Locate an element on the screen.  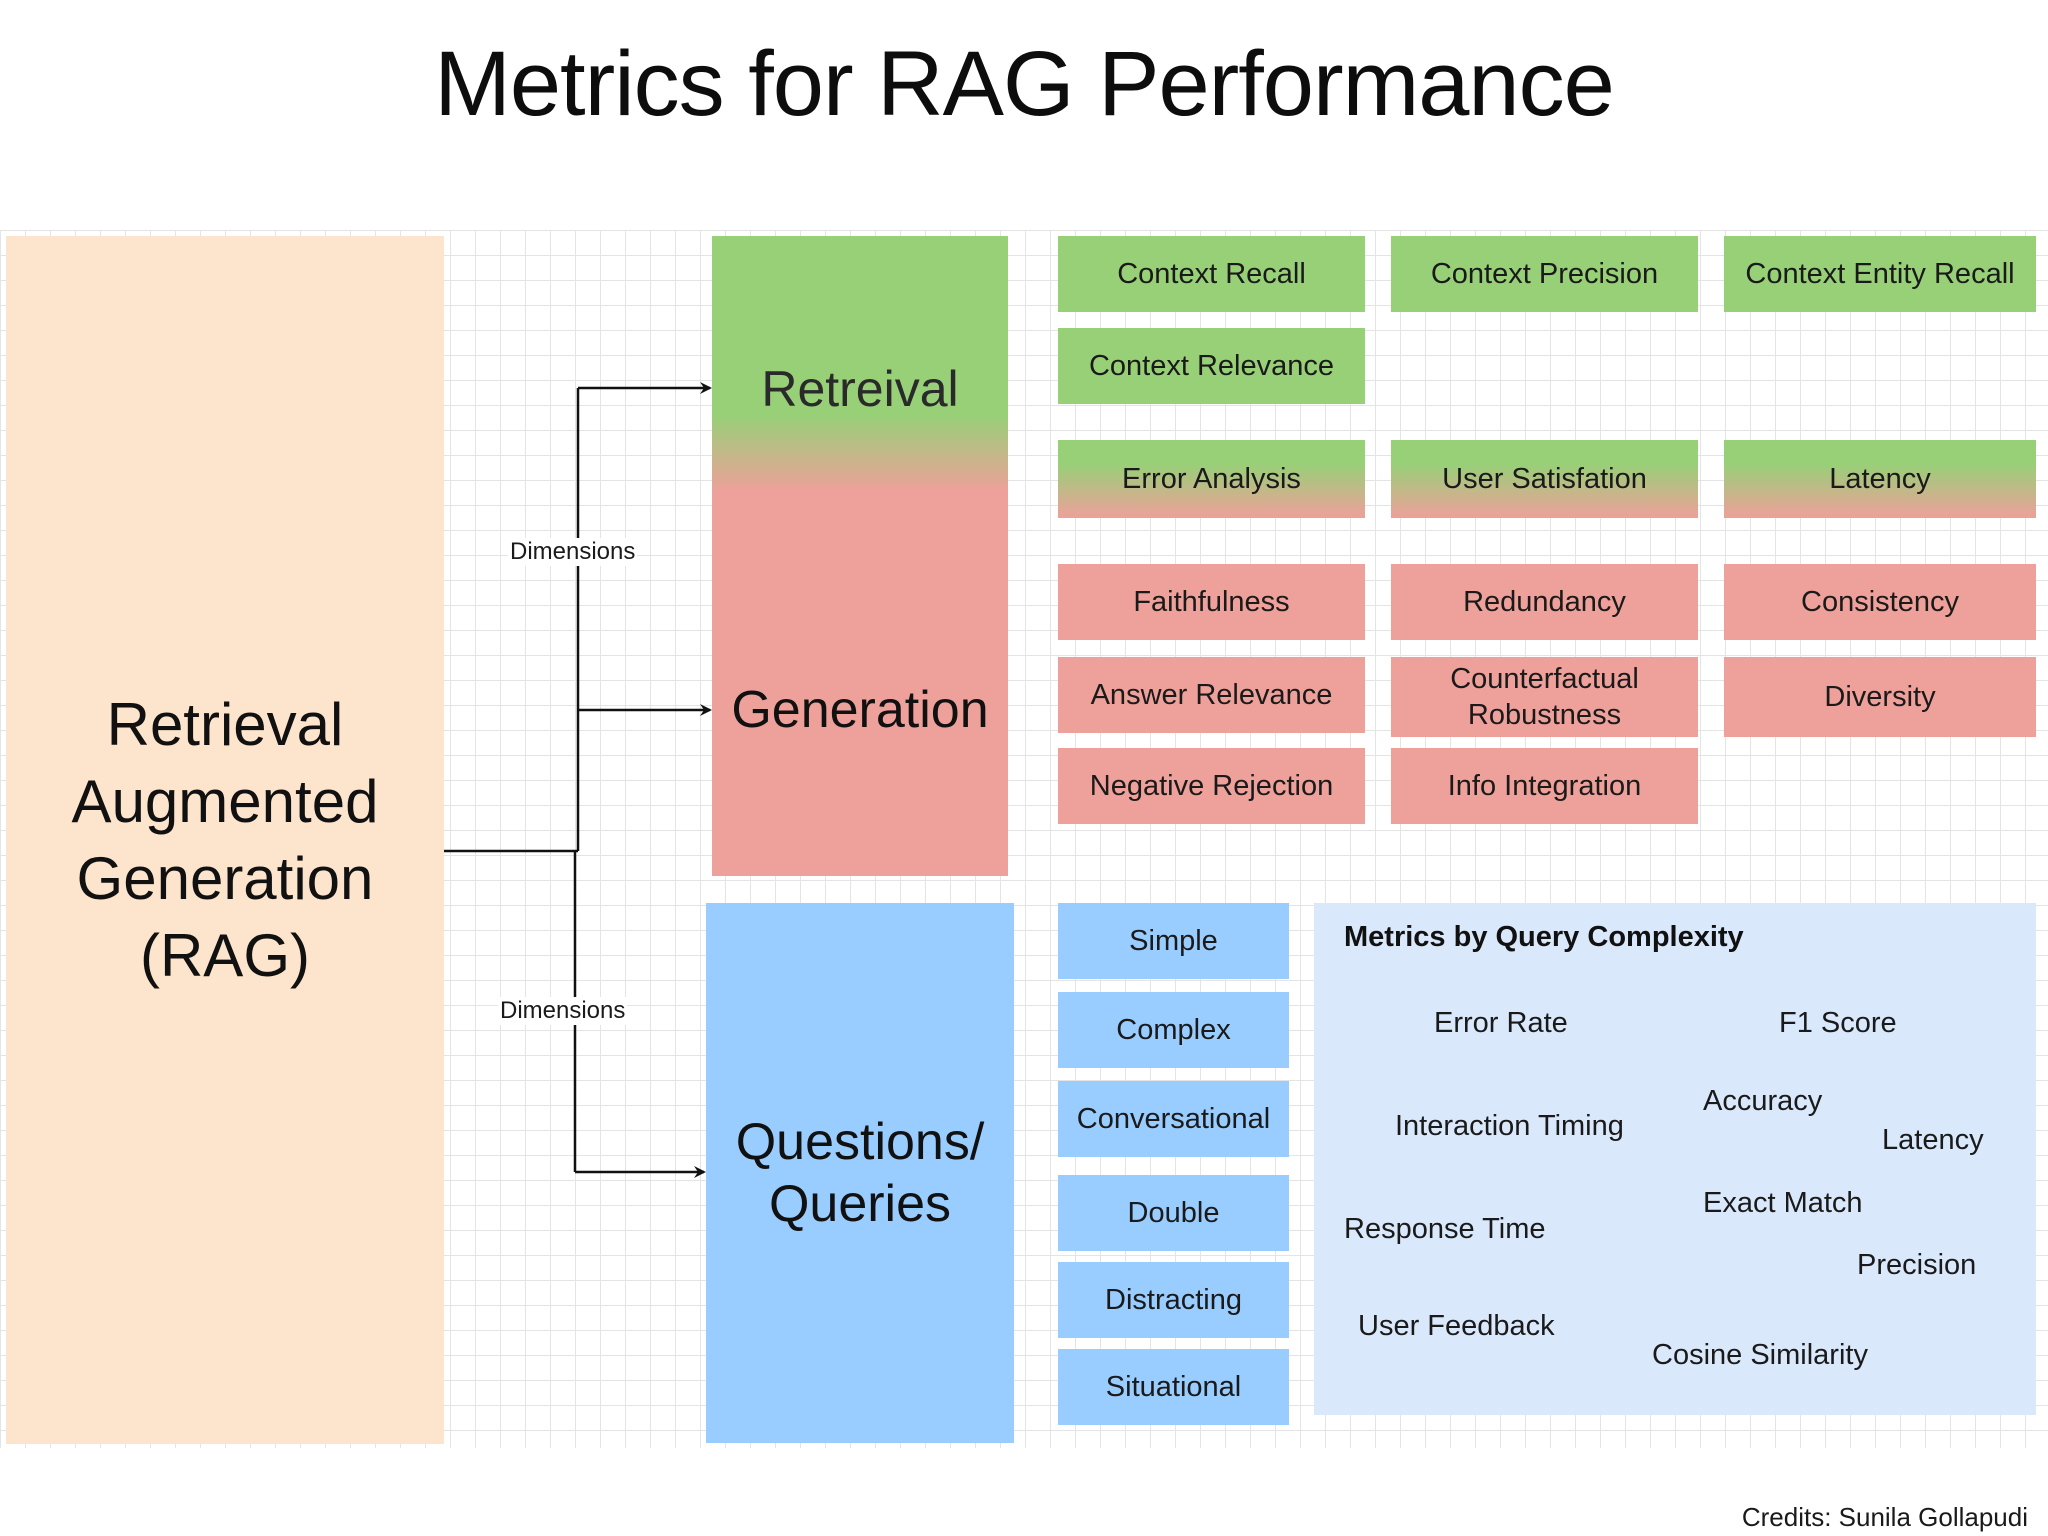
retrieval-label: Retreival is located at coordinates (860, 389).